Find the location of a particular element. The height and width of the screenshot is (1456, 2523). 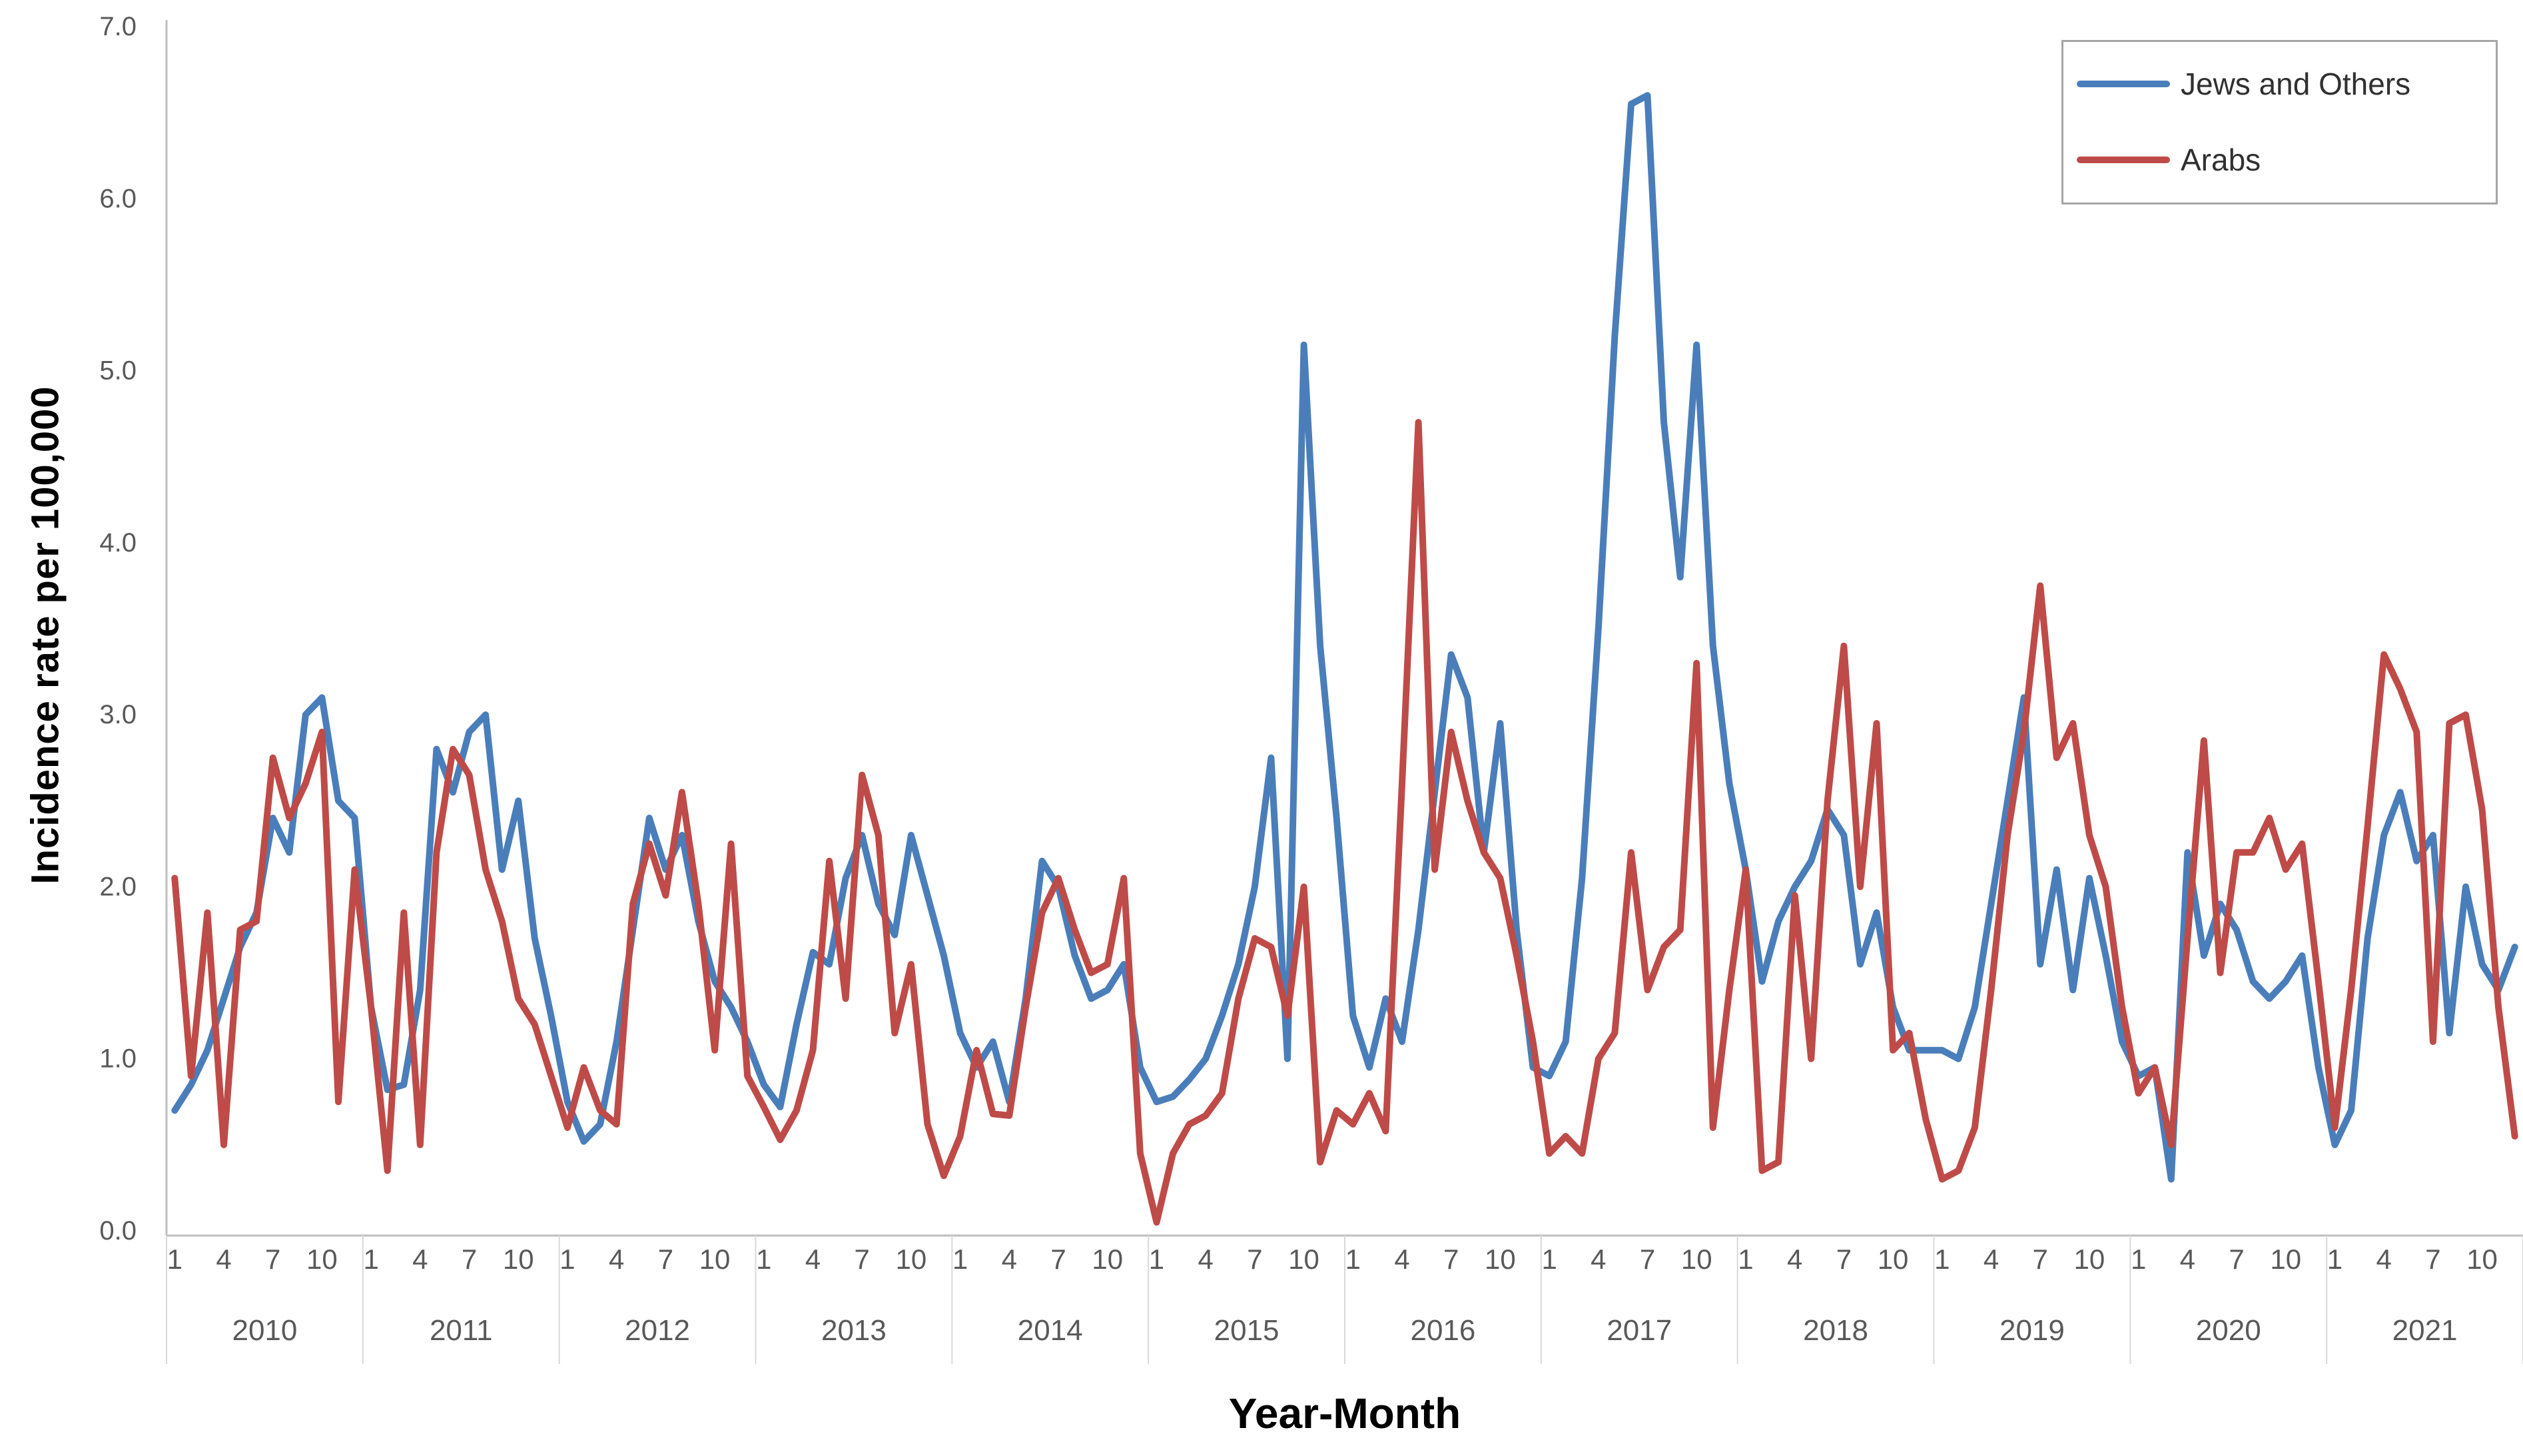

legend-item-arabs: Arabs is located at coordinates (2169, 160).